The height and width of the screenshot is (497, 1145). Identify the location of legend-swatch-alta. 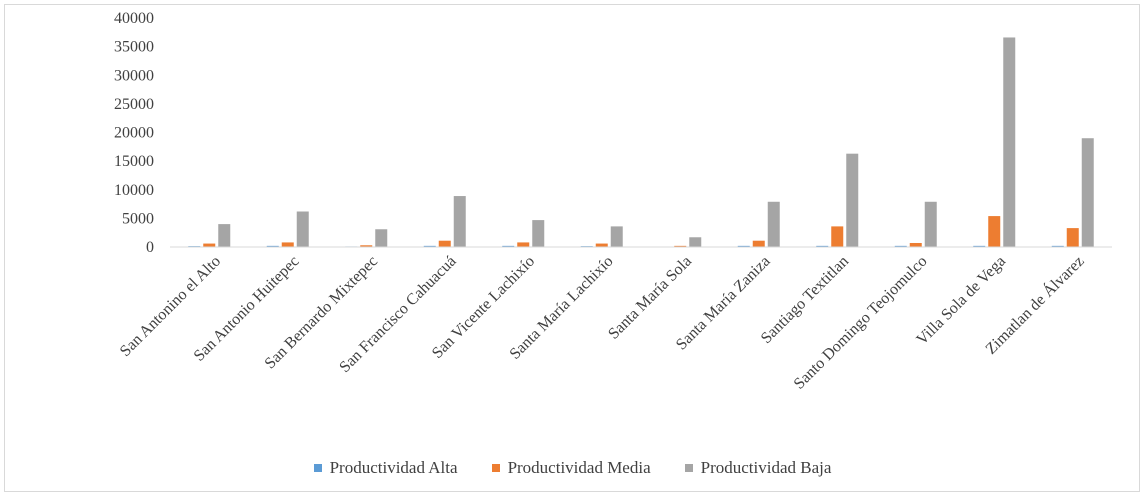
(317, 468).